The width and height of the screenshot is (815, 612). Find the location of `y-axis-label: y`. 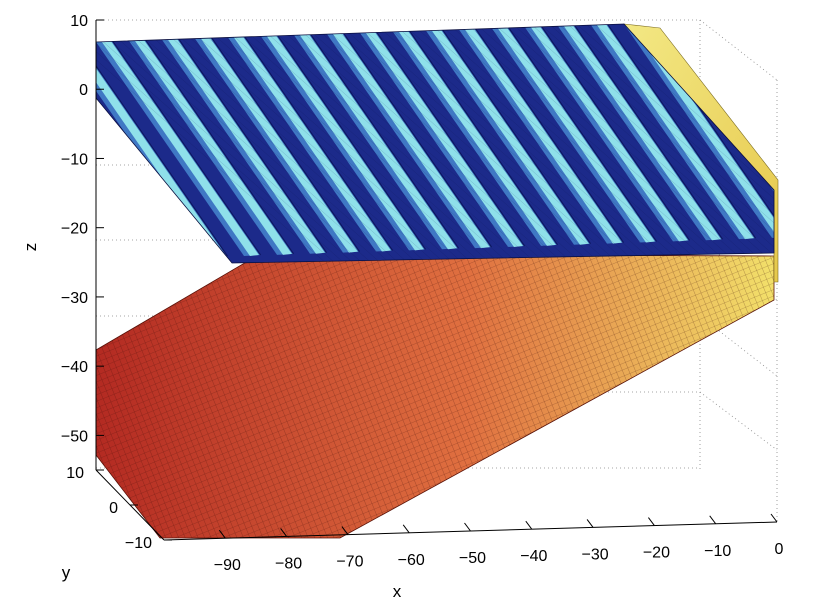

y-axis-label: y is located at coordinates (66, 572).